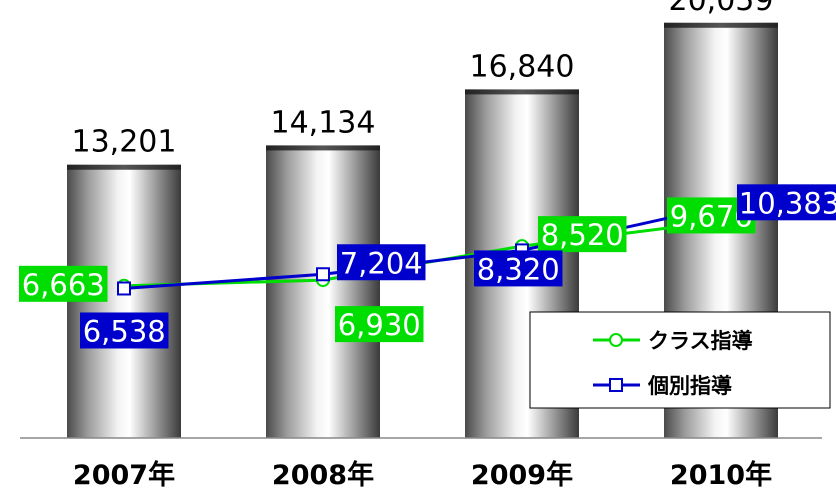  I want to click on data-label-1: 8,320, so click(518, 268).